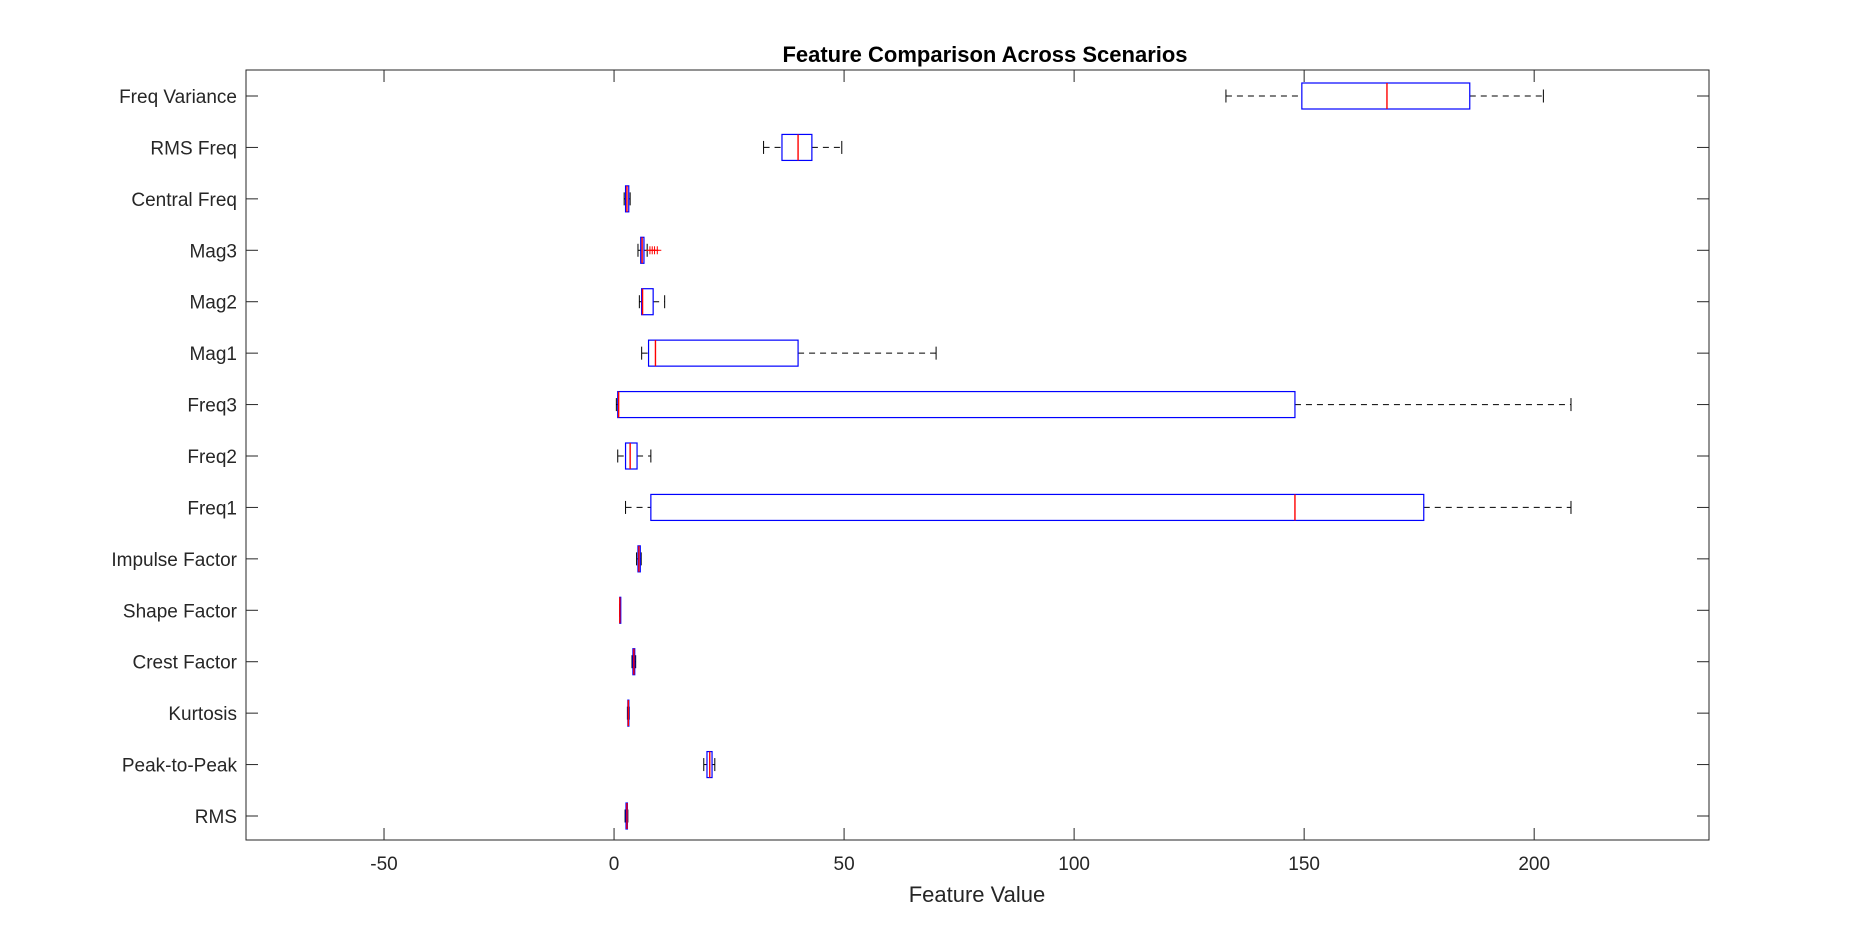  What do you see at coordinates (180, 611) in the screenshot?
I see `y-tick-label: Shape Factor` at bounding box center [180, 611].